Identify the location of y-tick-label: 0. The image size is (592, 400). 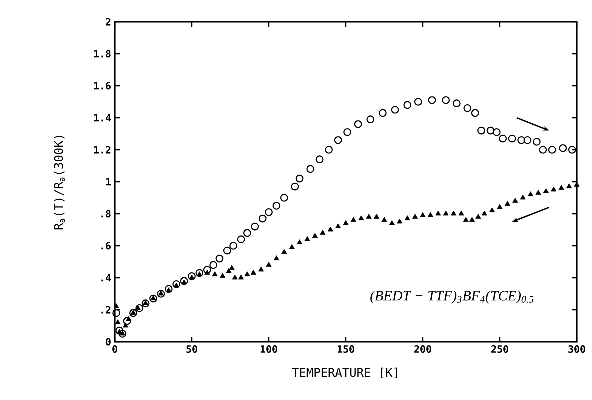
(108, 342).